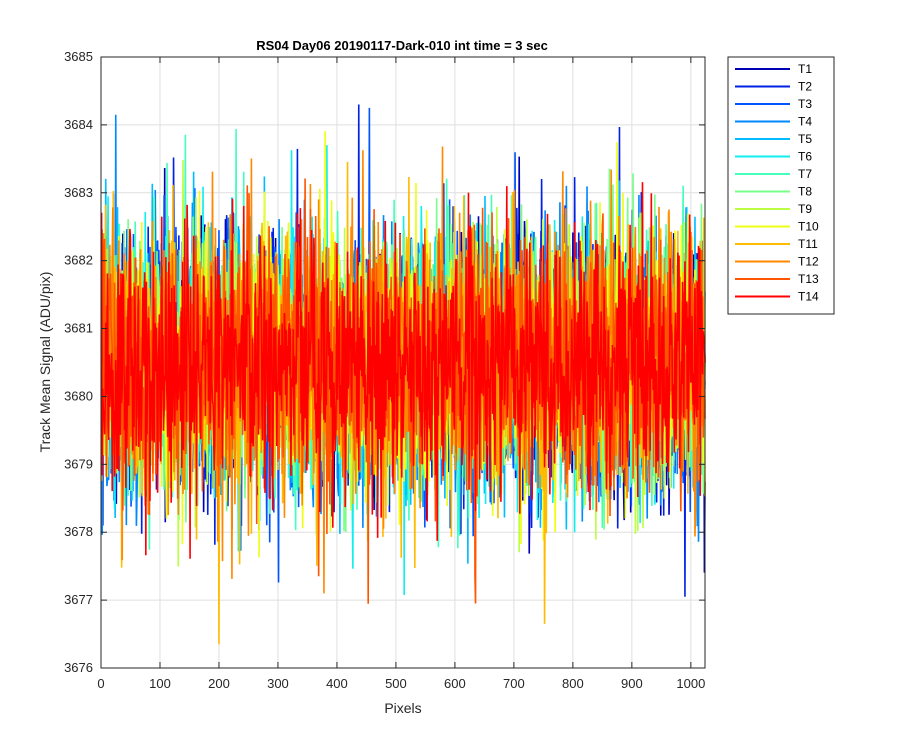  I want to click on legend: T1 T2 T3 T4 T5 T6 T7 T8 T9 T10 T11 T12 T13 T14, so click(781, 185).